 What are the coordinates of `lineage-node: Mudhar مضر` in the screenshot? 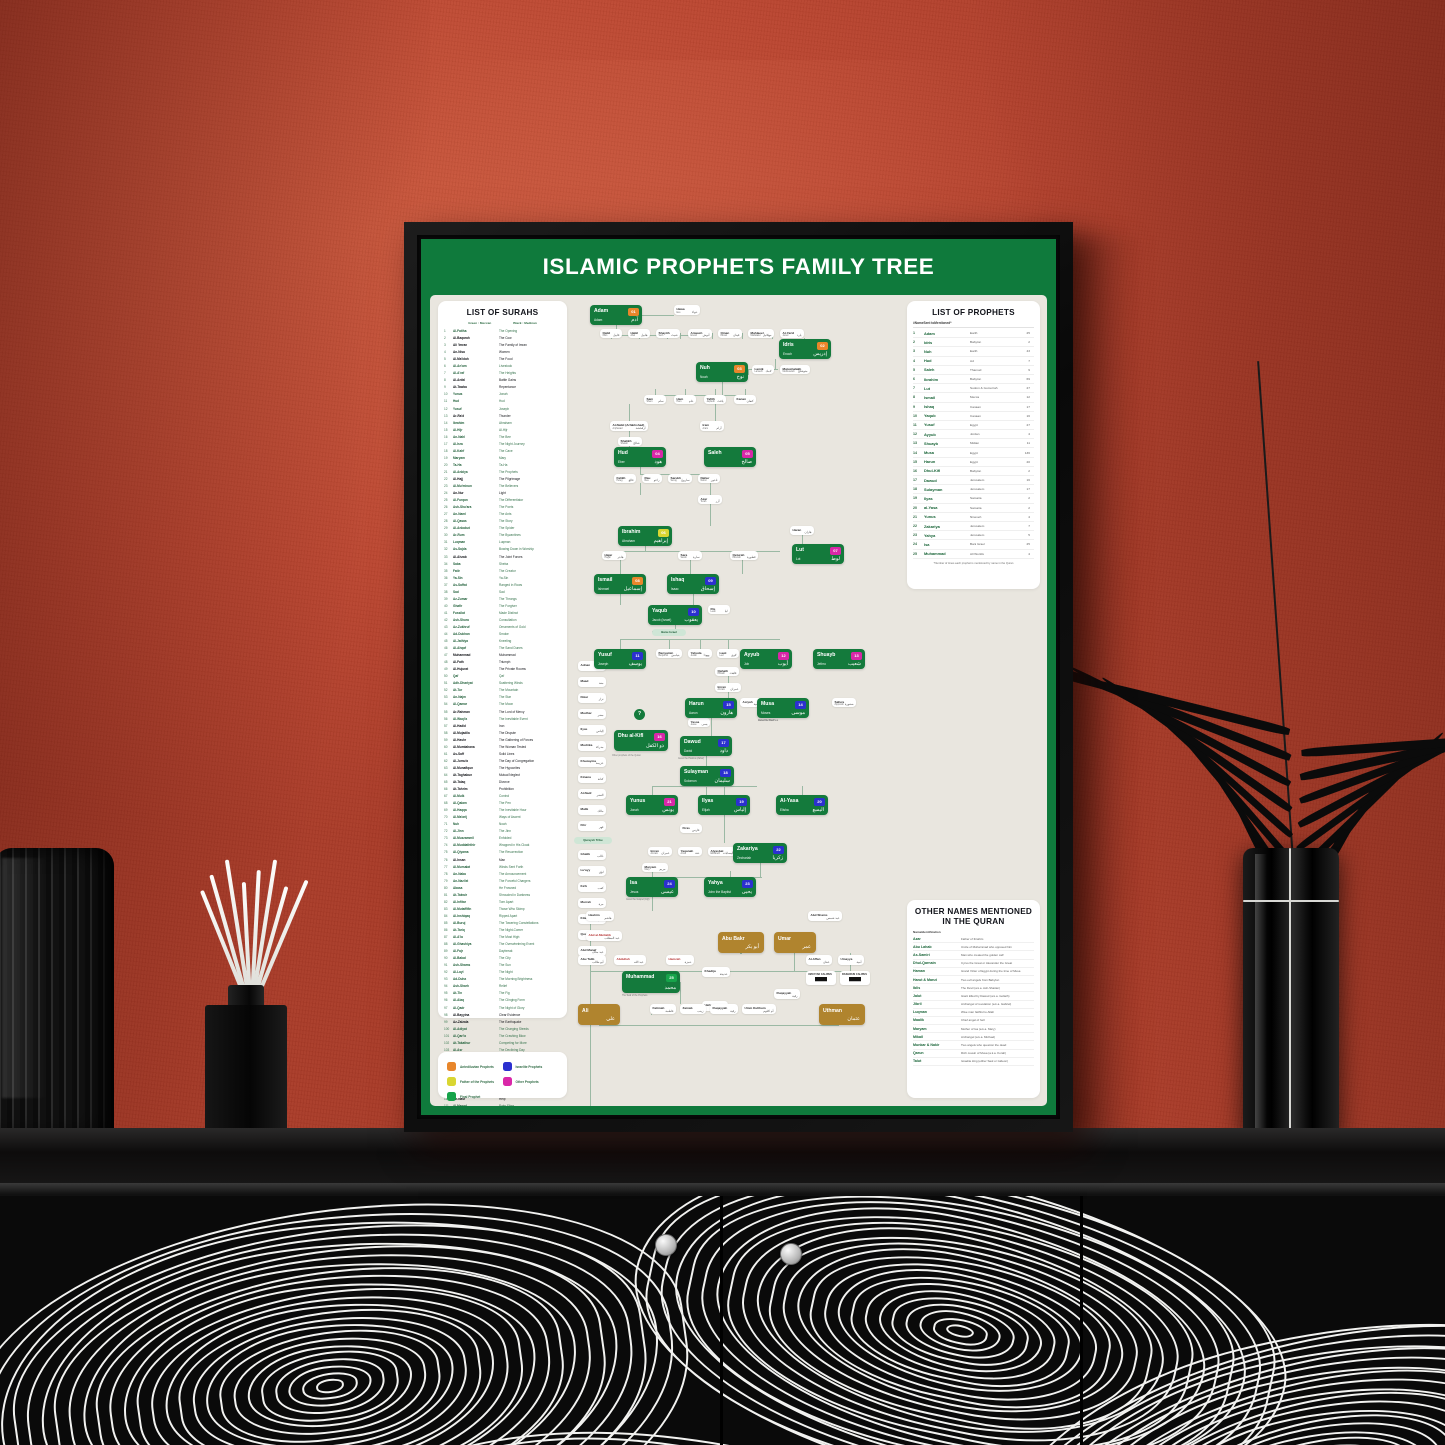 It's located at (592, 714).